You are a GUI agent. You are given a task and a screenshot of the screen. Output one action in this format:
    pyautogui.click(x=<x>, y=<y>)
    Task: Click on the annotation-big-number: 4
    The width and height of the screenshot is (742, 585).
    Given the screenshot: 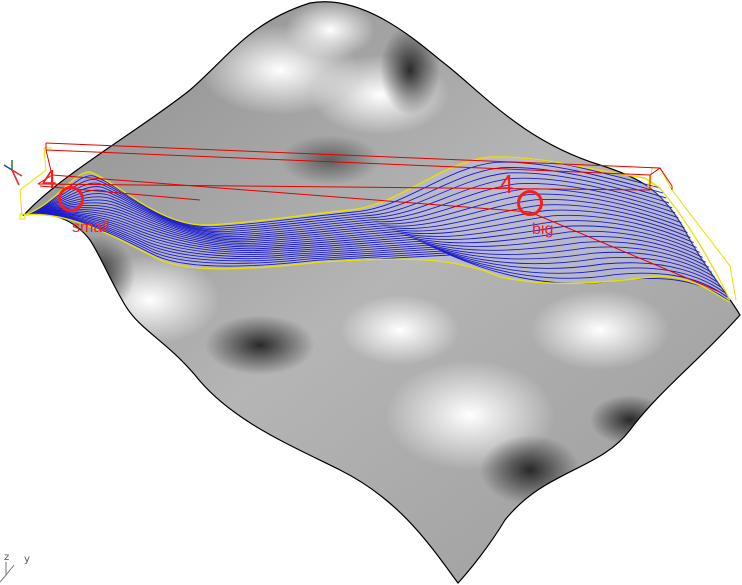 What is the action you would take?
    pyautogui.click(x=506, y=184)
    